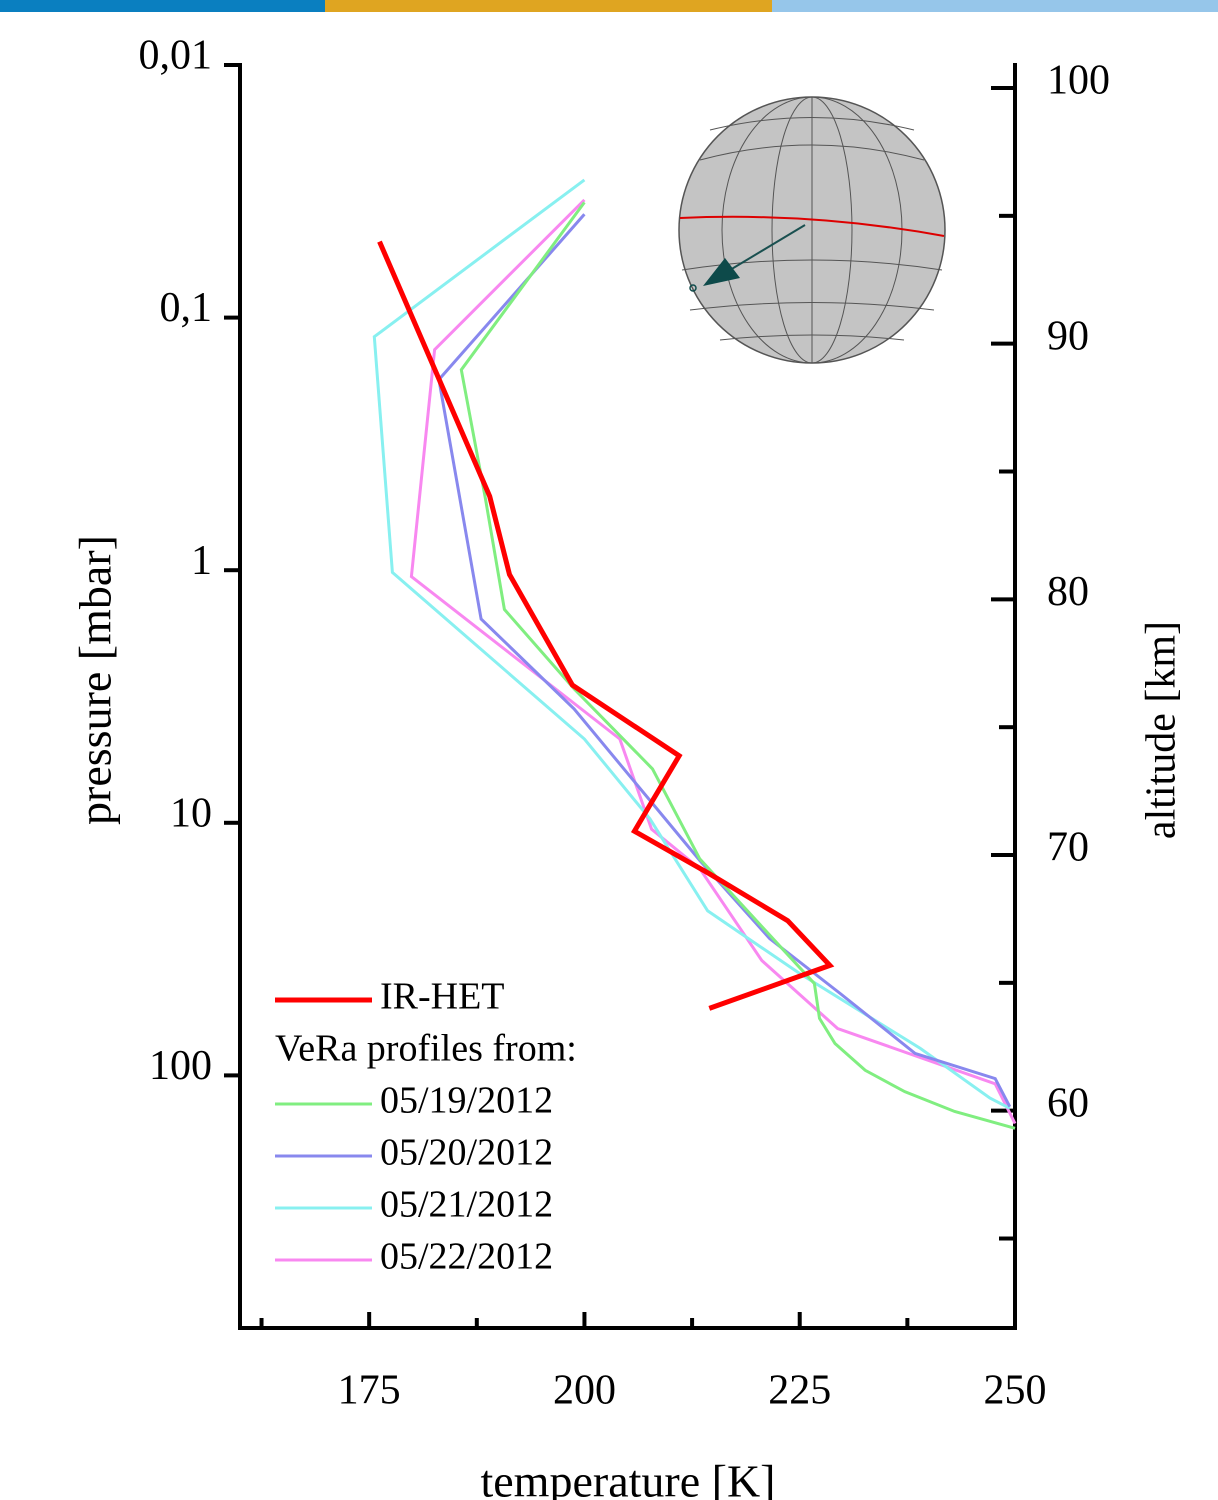  What do you see at coordinates (442, 997) in the screenshot?
I see `legend-label: IR-HET` at bounding box center [442, 997].